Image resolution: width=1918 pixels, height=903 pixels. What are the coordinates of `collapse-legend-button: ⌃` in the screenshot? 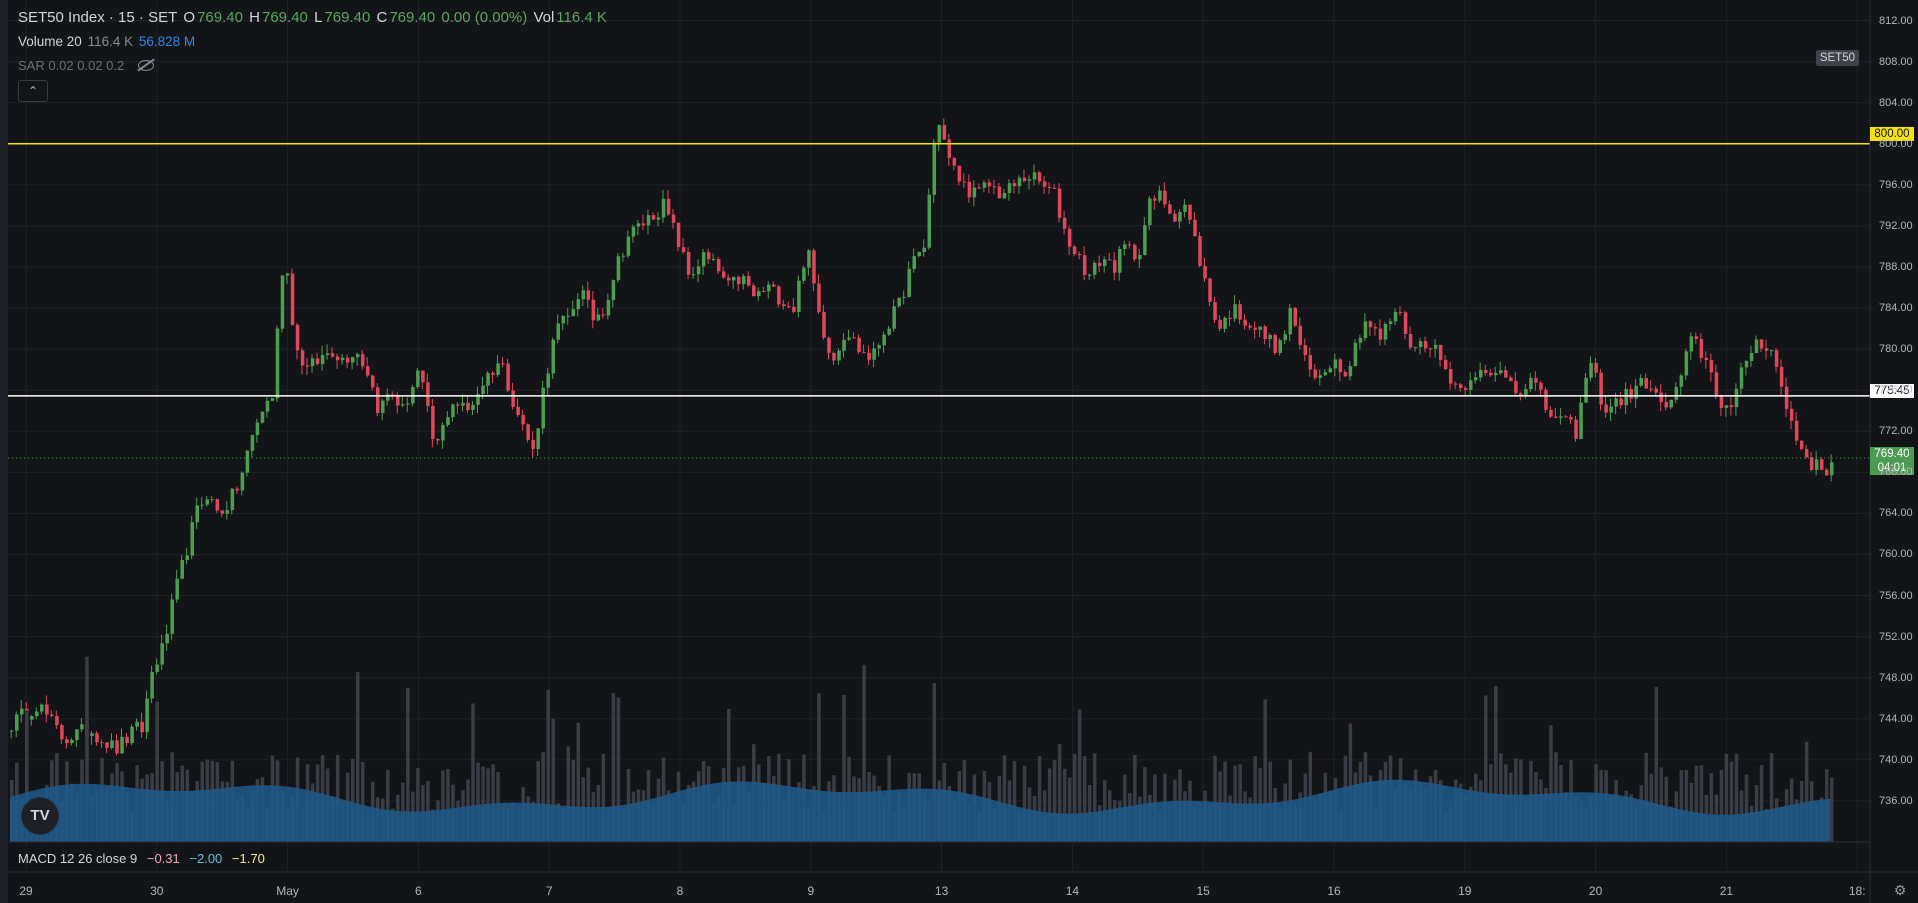 It's located at (33, 91).